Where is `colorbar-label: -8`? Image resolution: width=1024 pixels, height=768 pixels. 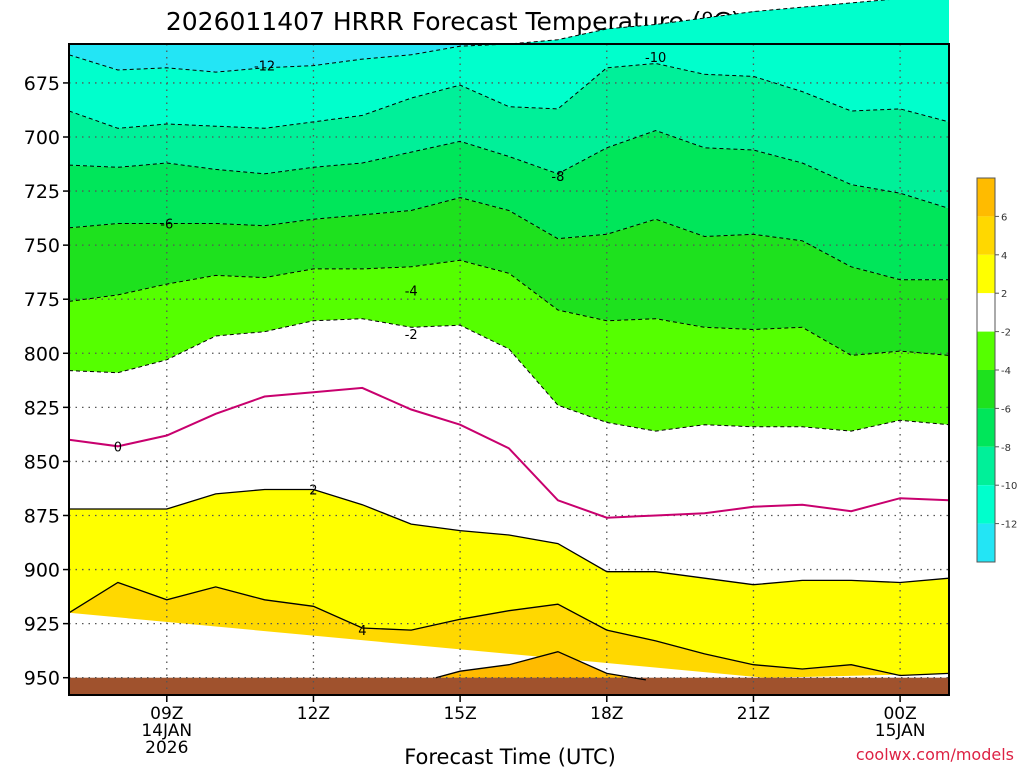 colorbar-label: -8 is located at coordinates (1006, 448).